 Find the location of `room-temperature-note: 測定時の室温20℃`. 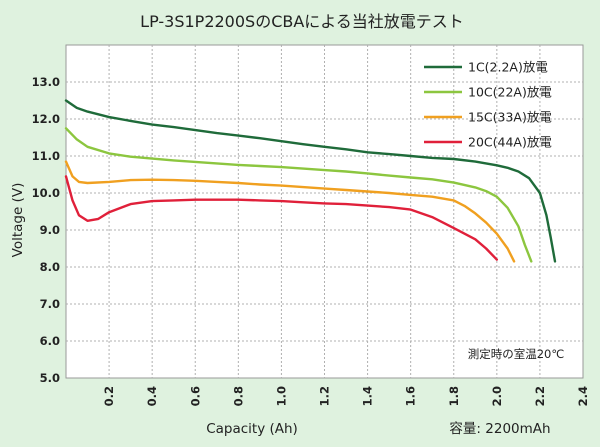

room-temperature-note: 測定時の室温20℃ is located at coordinates (516, 354).